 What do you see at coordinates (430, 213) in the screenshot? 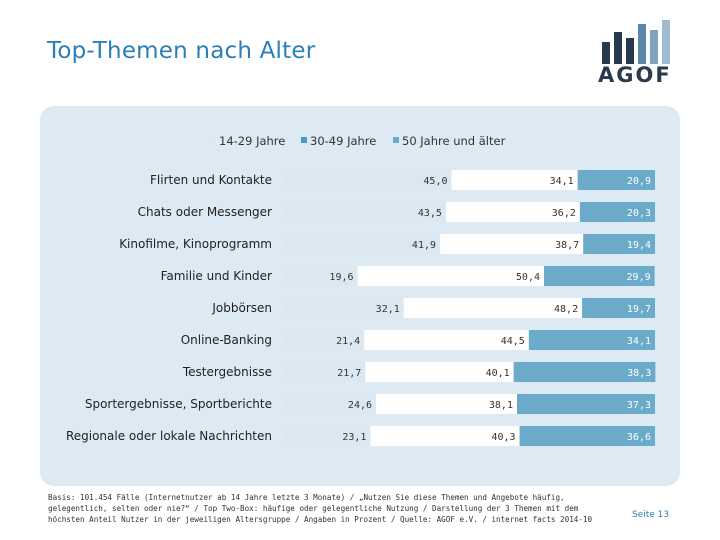
I see `value-label: 43,5` at bounding box center [430, 213].